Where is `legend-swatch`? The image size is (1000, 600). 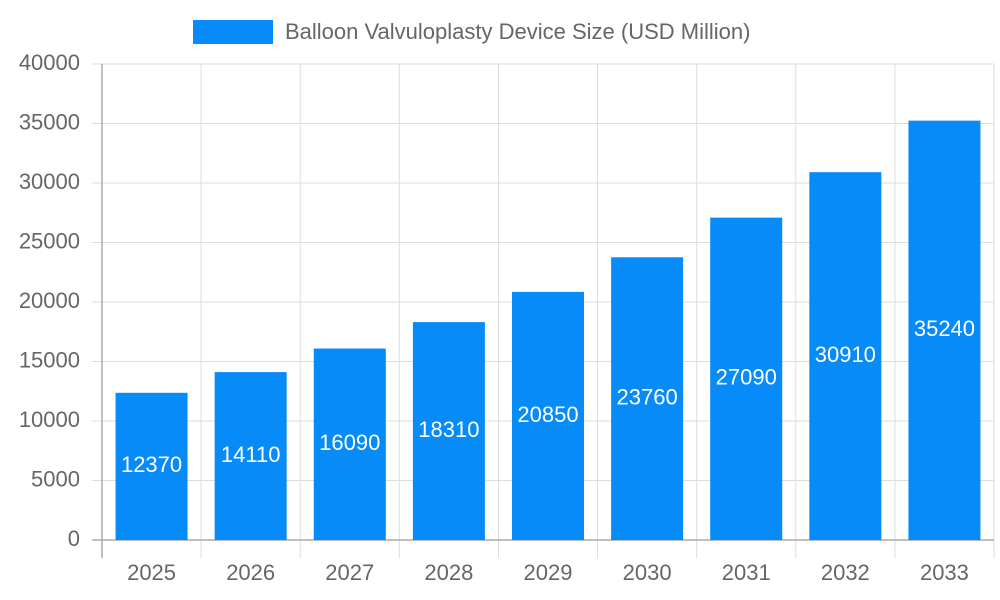 legend-swatch is located at coordinates (233, 32).